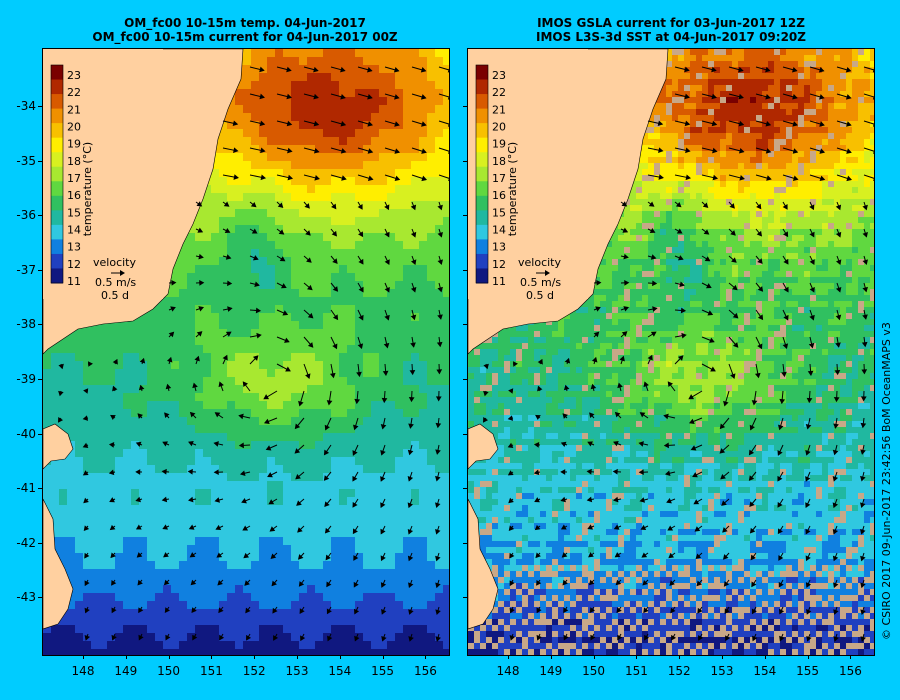 The width and height of the screenshot is (900, 700). What do you see at coordinates (26, 433) in the screenshot?
I see `lat-tick-label: -40` at bounding box center [26, 433].